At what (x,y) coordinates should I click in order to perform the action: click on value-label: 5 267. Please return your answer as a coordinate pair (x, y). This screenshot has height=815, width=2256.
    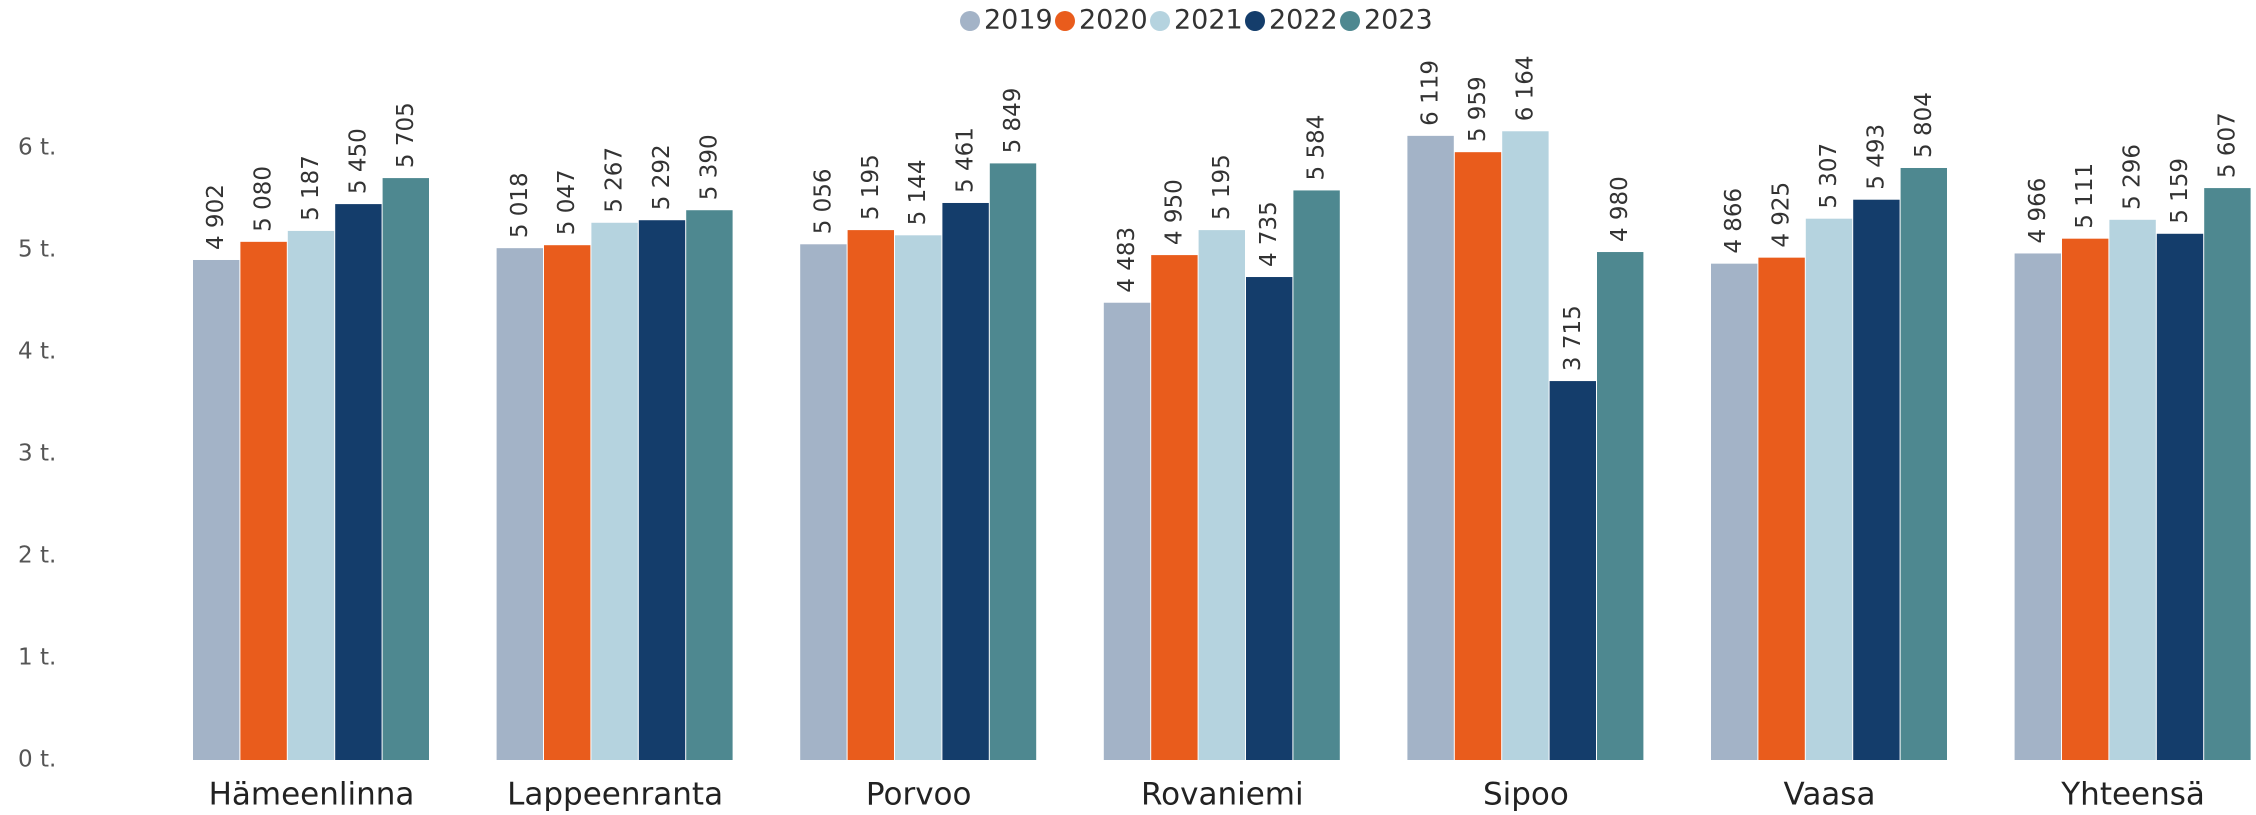
    Looking at the image, I should click on (615, 180).